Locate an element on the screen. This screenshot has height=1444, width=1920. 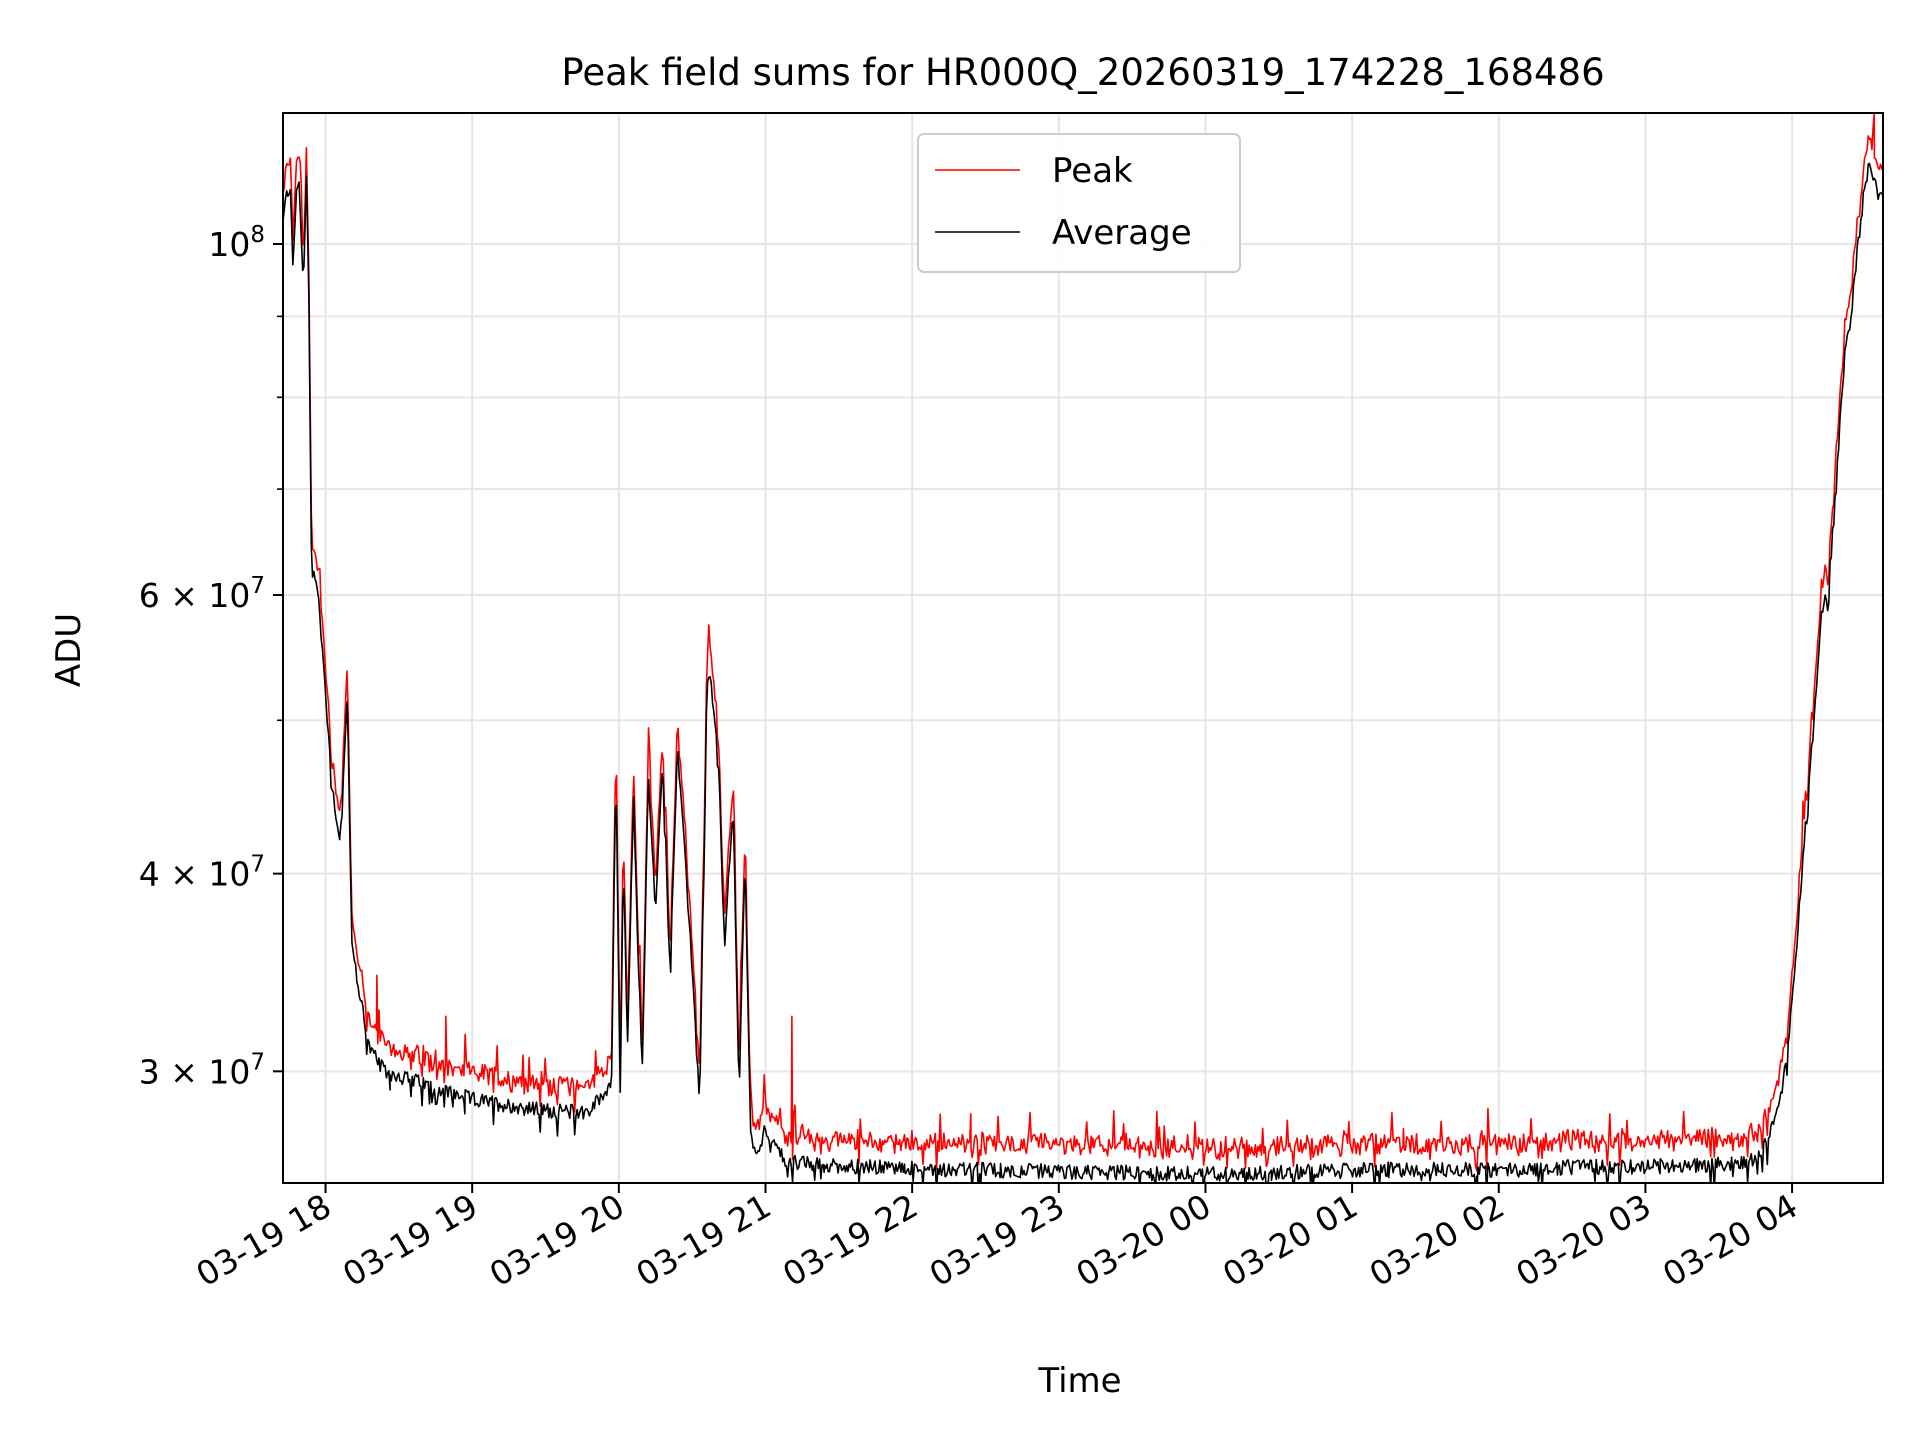
y-tick-label-prefix: 3 × is located at coordinates (174, 1071).